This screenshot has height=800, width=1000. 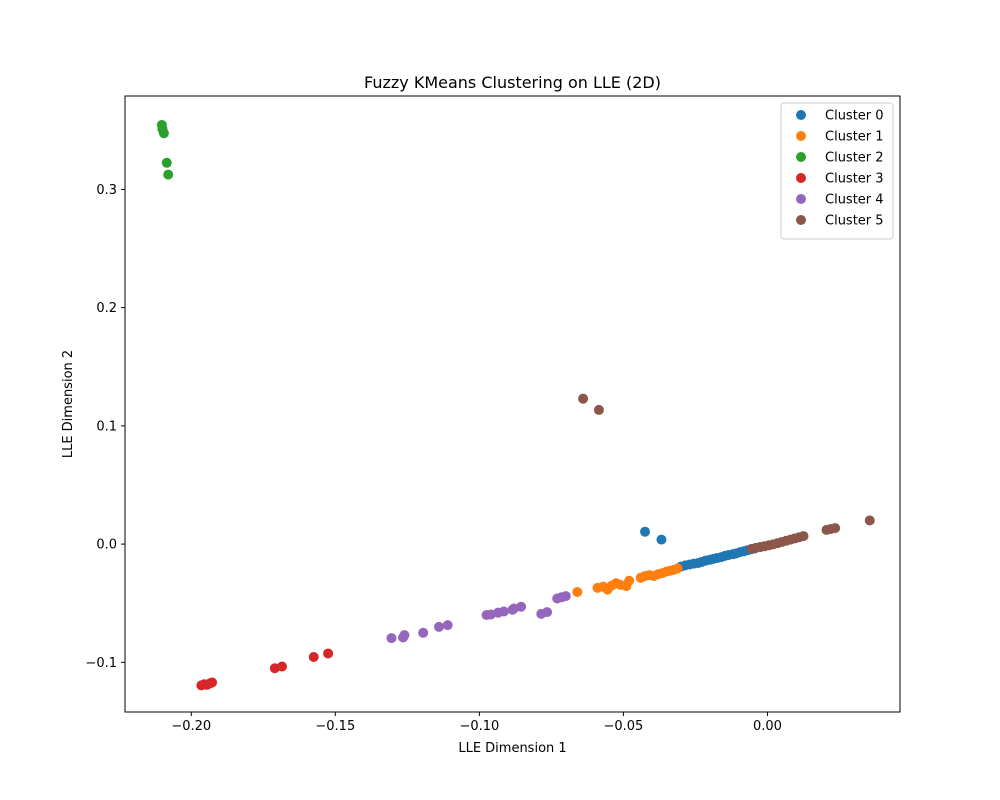 I want to click on x-axis-label: LLE Dimension 1, so click(x=512, y=748).